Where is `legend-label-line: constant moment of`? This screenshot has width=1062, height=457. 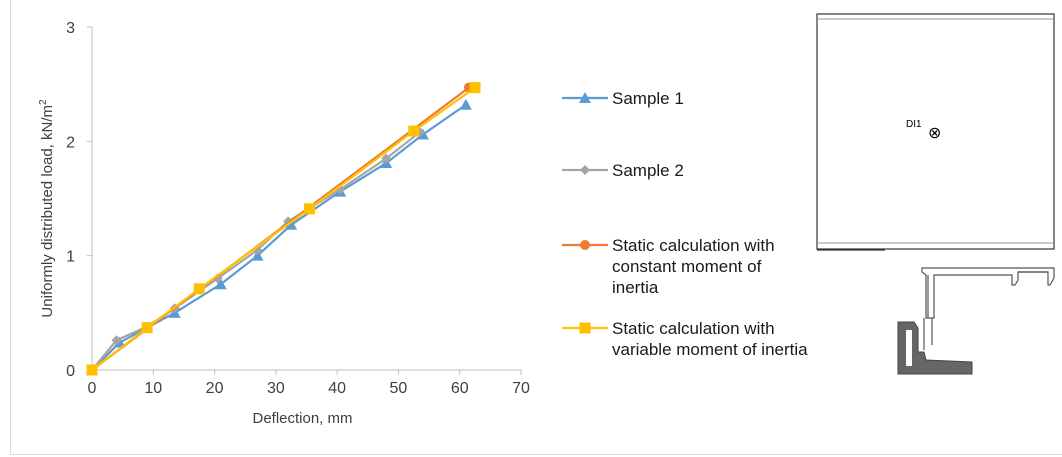
legend-label-line: constant moment of is located at coordinates (687, 266).